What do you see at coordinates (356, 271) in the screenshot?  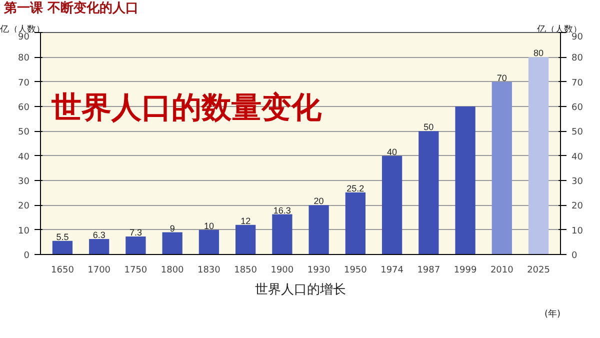 I see `x-tick-label: 1950` at bounding box center [356, 271].